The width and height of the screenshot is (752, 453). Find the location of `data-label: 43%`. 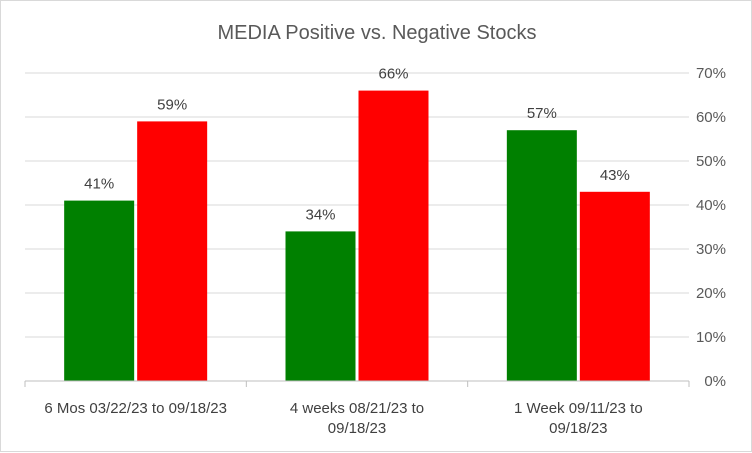

data-label: 43% is located at coordinates (615, 175).